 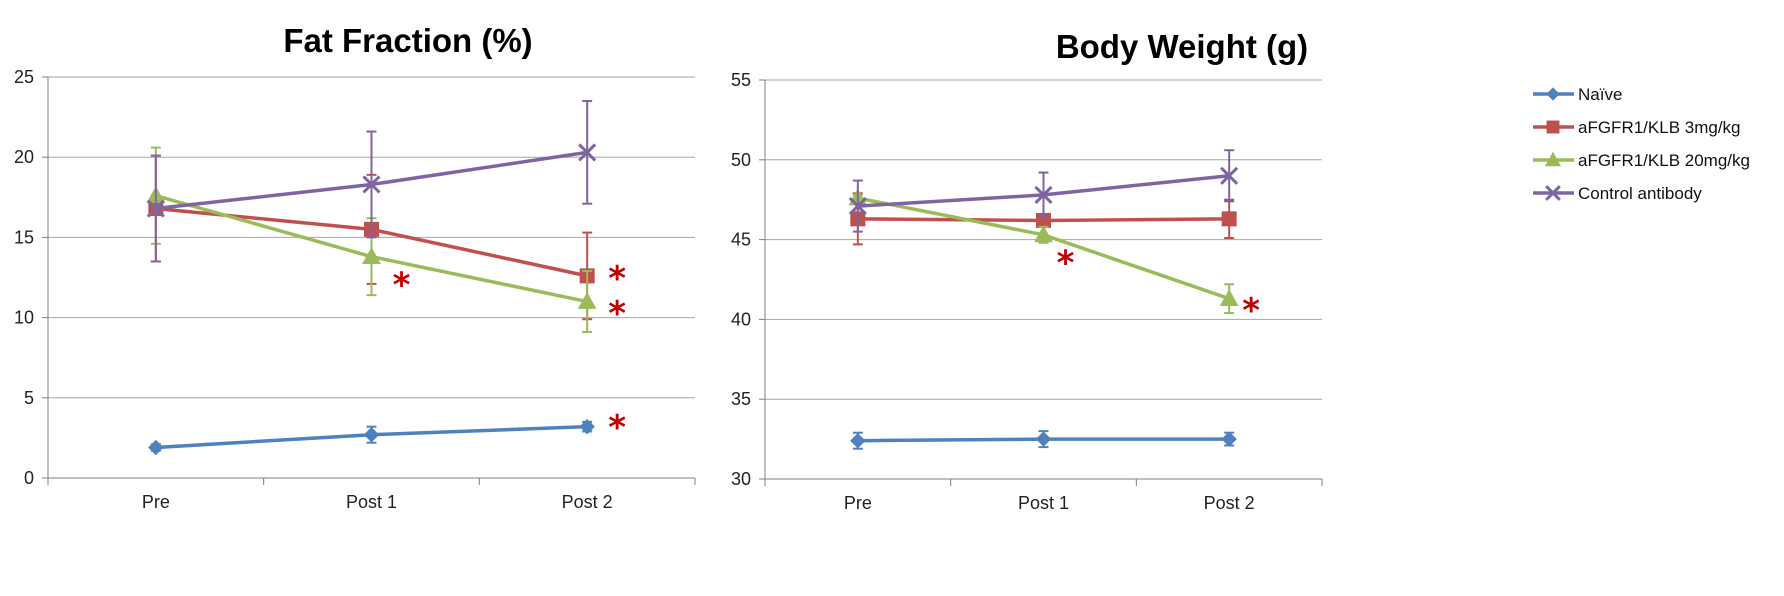 I want to click on legend-label: Control antibody, so click(x=1640, y=193).